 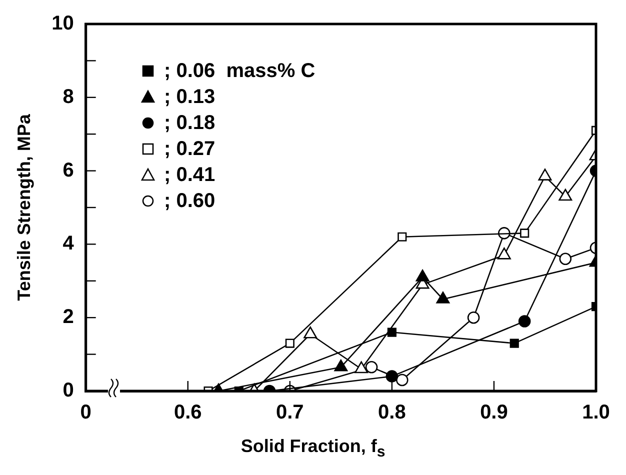 I want to click on legend-label: ; 0.41, so click(x=190, y=175).